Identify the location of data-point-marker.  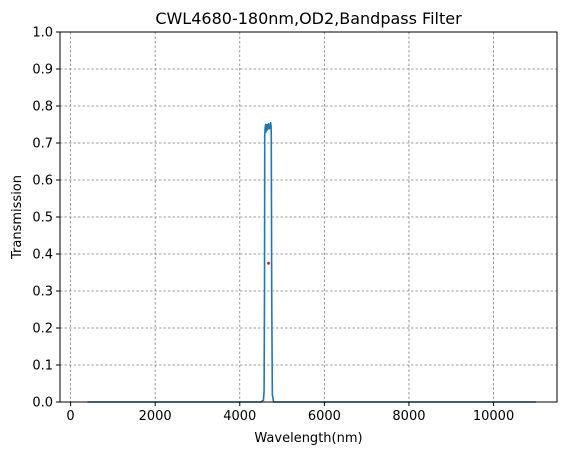
(269, 263).